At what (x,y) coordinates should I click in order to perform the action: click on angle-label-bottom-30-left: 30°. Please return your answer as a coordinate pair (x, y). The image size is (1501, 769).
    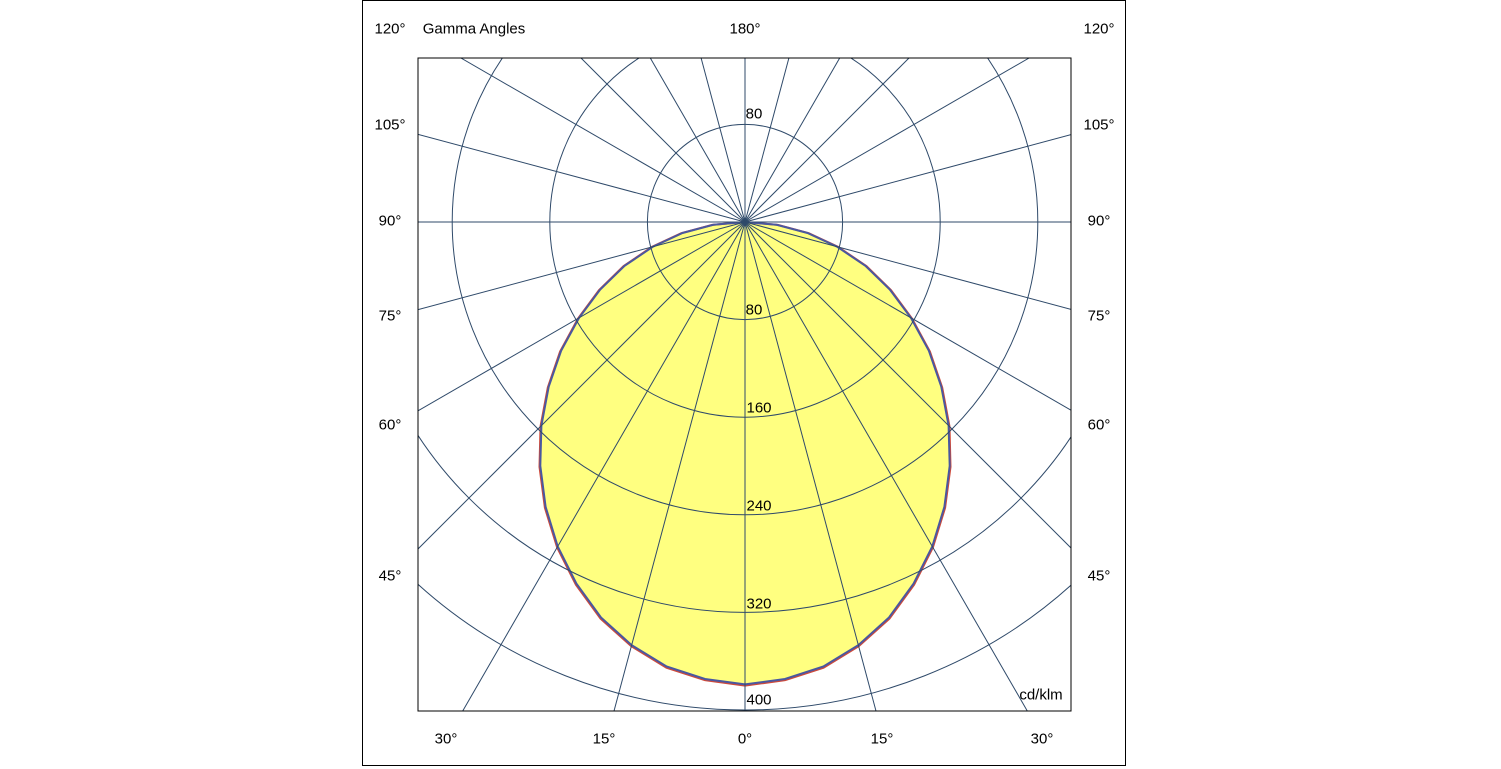
    Looking at the image, I should click on (446, 739).